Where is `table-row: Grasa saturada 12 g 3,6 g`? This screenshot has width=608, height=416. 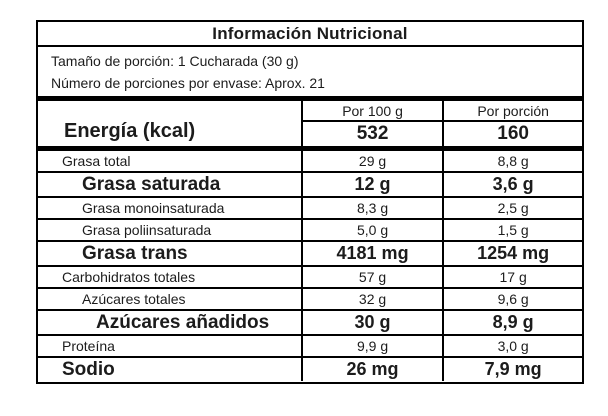 table-row: Grasa saturada 12 g 3,6 g is located at coordinates (310, 184).